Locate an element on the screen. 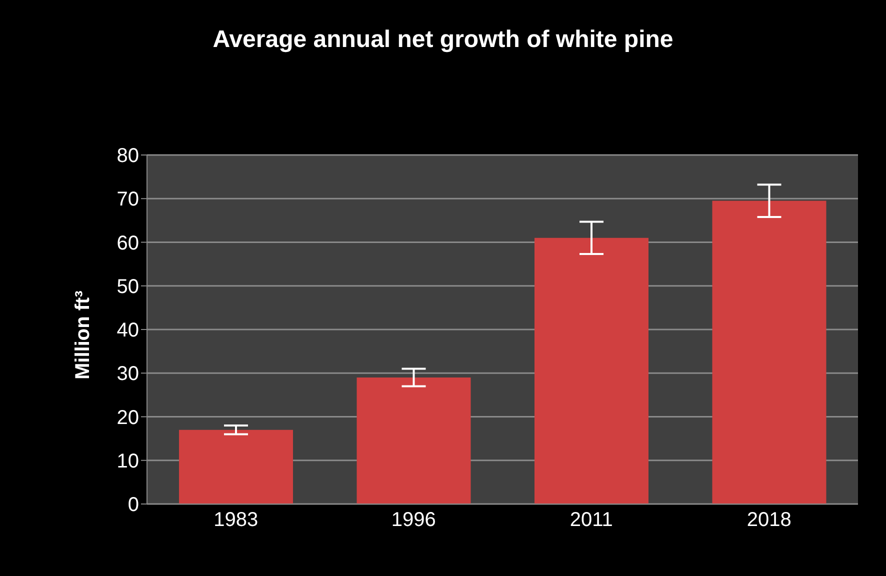 This screenshot has width=886, height=576. x-tick-label: 2011 is located at coordinates (591, 520).